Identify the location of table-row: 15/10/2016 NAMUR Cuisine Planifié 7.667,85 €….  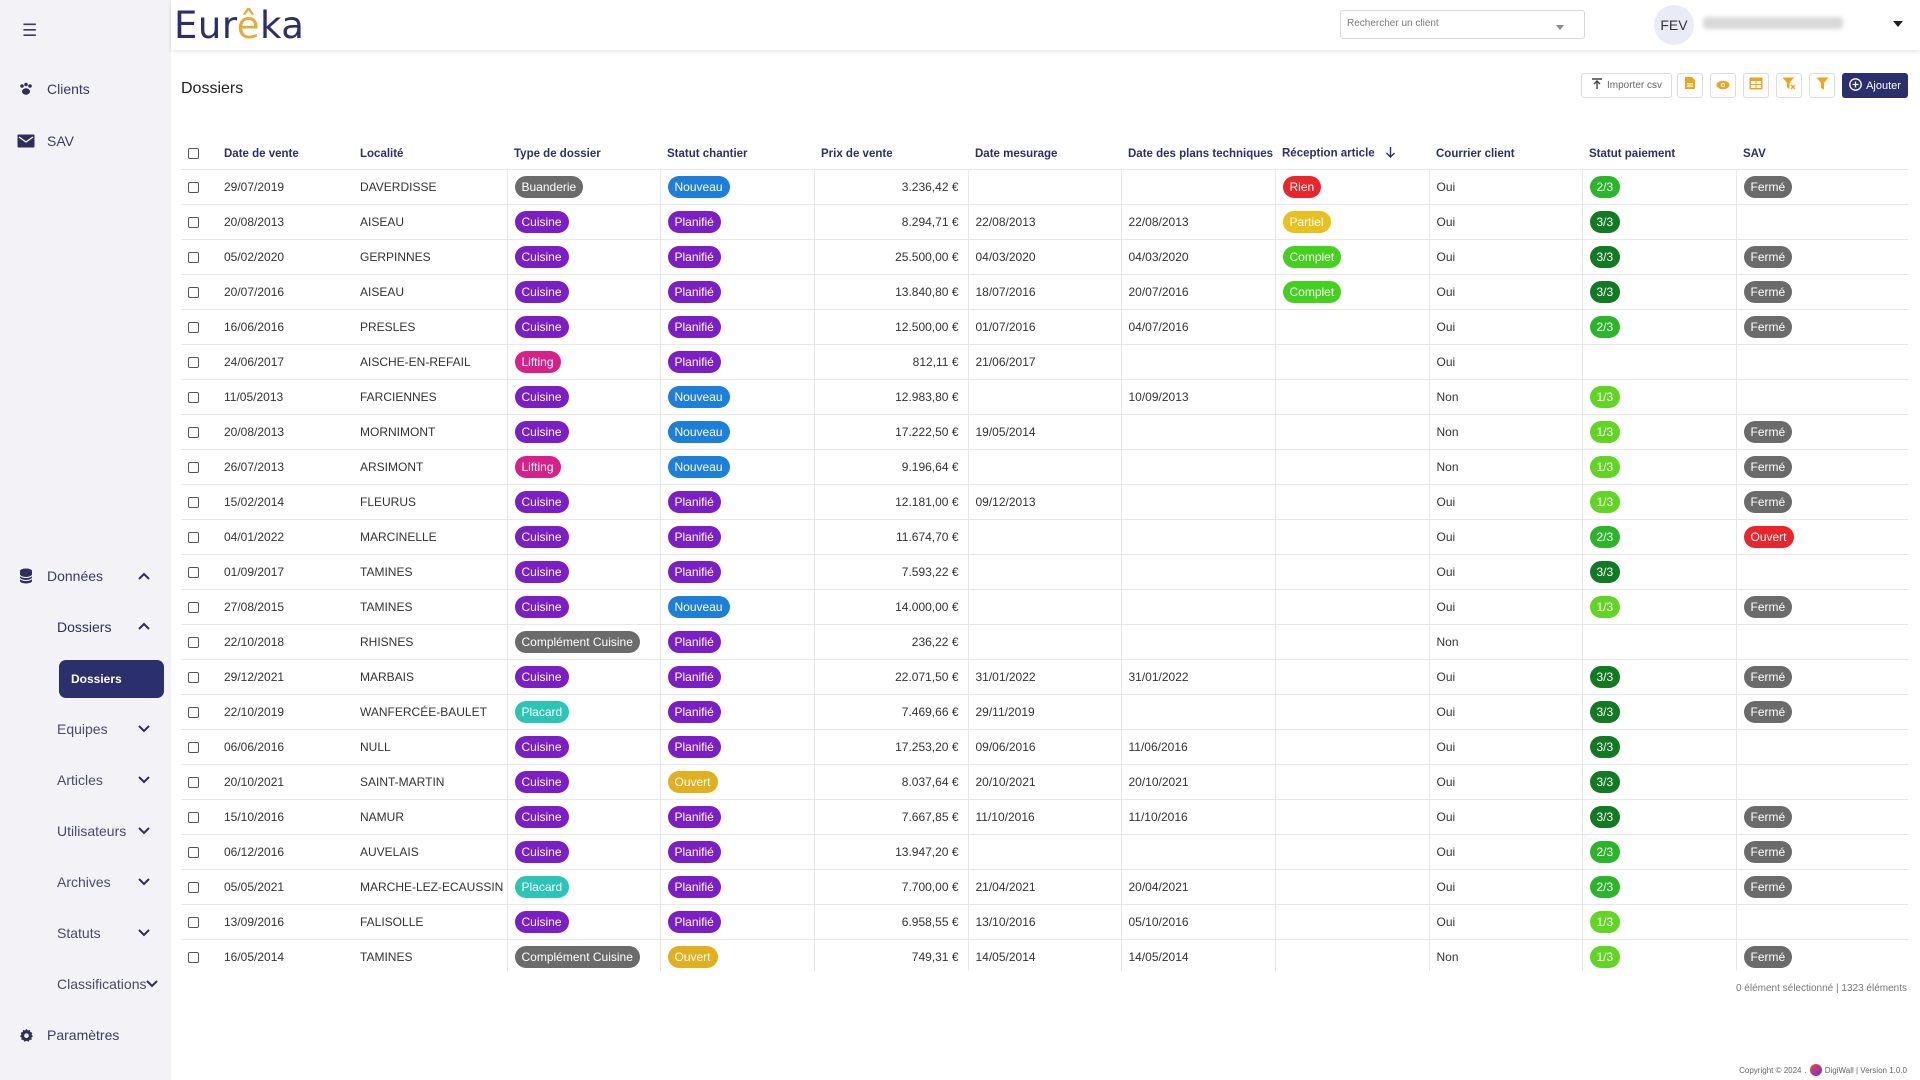
(1044, 816).